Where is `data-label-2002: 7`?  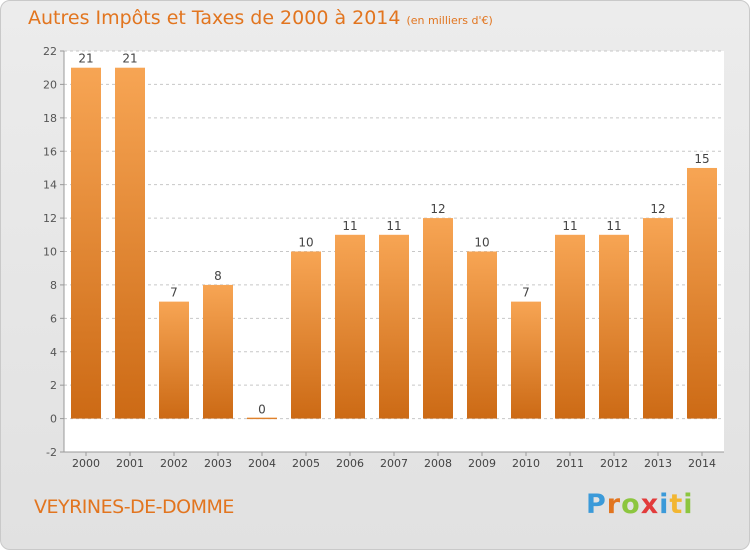 data-label-2002: 7 is located at coordinates (174, 293).